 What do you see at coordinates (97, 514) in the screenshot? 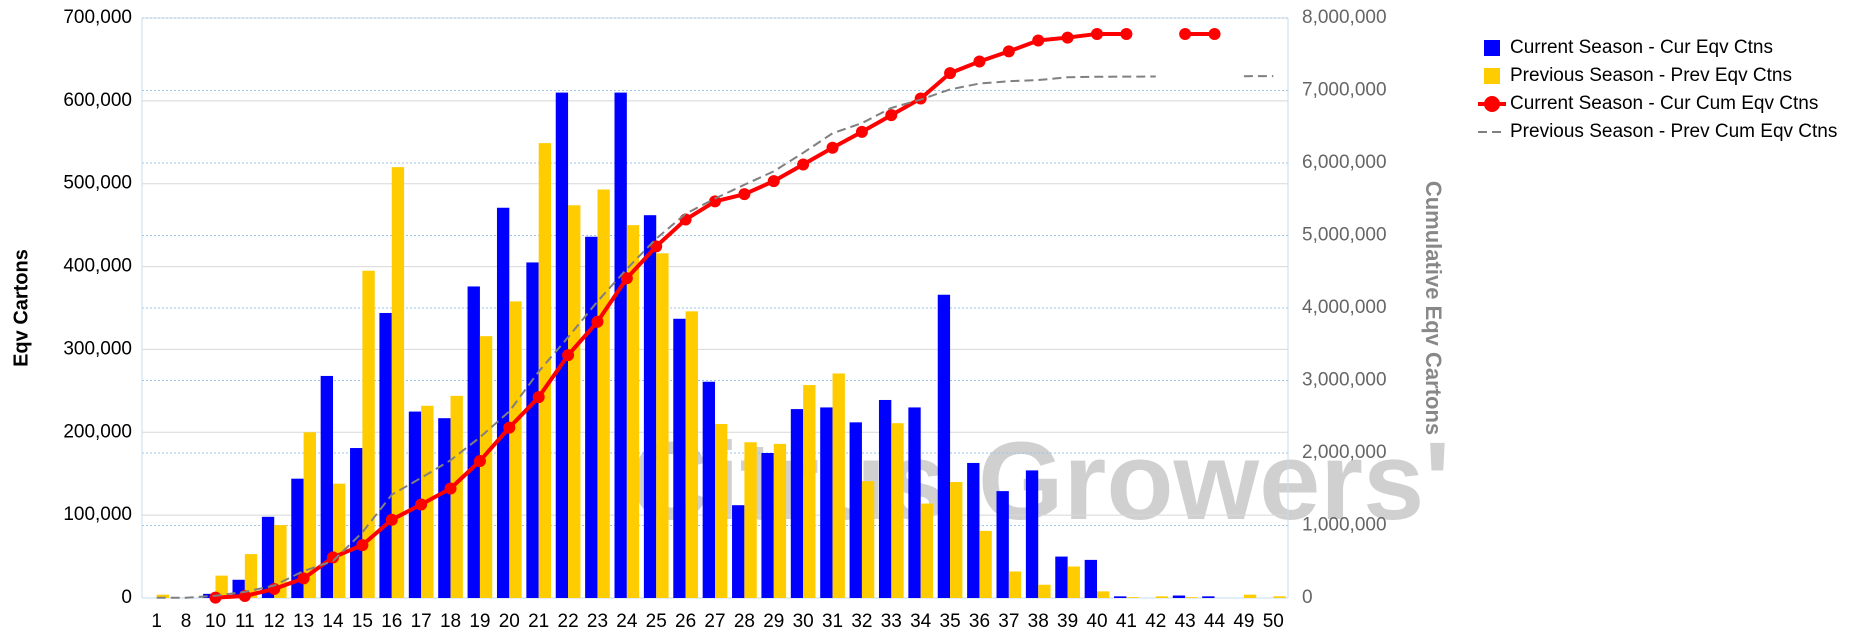
I see `y-tick-label: 100,000` at bounding box center [97, 514].